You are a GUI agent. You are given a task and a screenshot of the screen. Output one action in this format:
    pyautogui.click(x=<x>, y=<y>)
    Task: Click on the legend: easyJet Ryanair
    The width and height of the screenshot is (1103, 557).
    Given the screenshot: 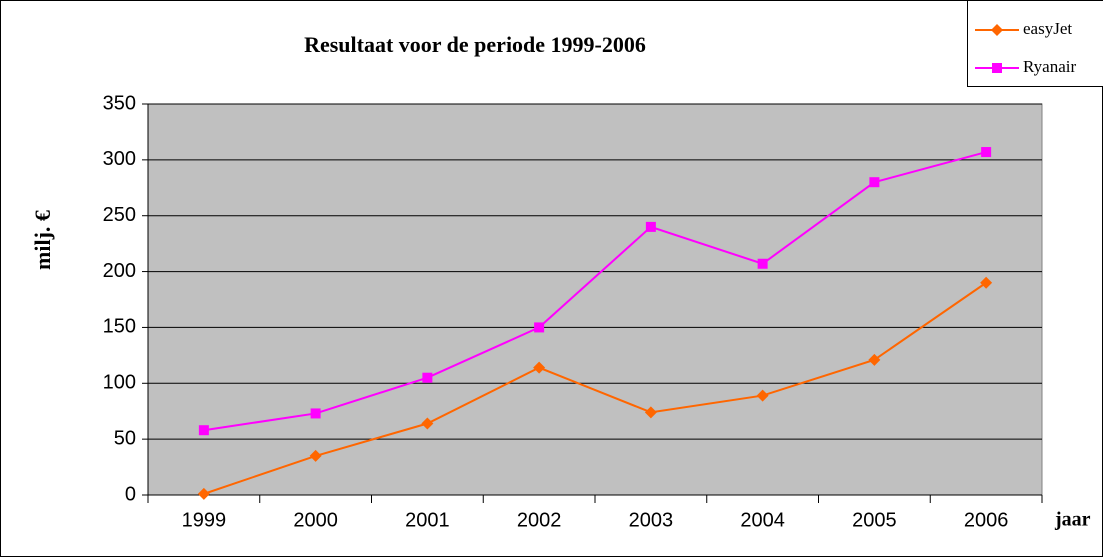 What is the action you would take?
    pyautogui.click(x=1035, y=43)
    